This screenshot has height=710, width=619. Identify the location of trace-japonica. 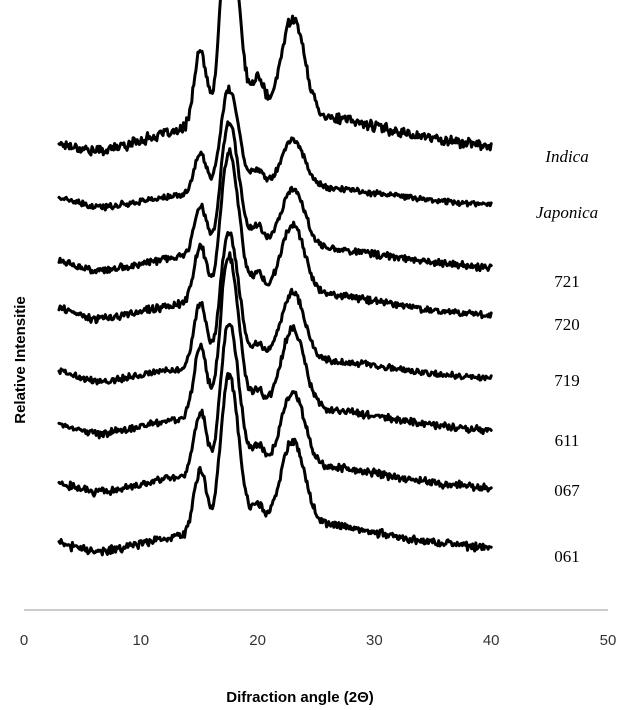
(275, 148).